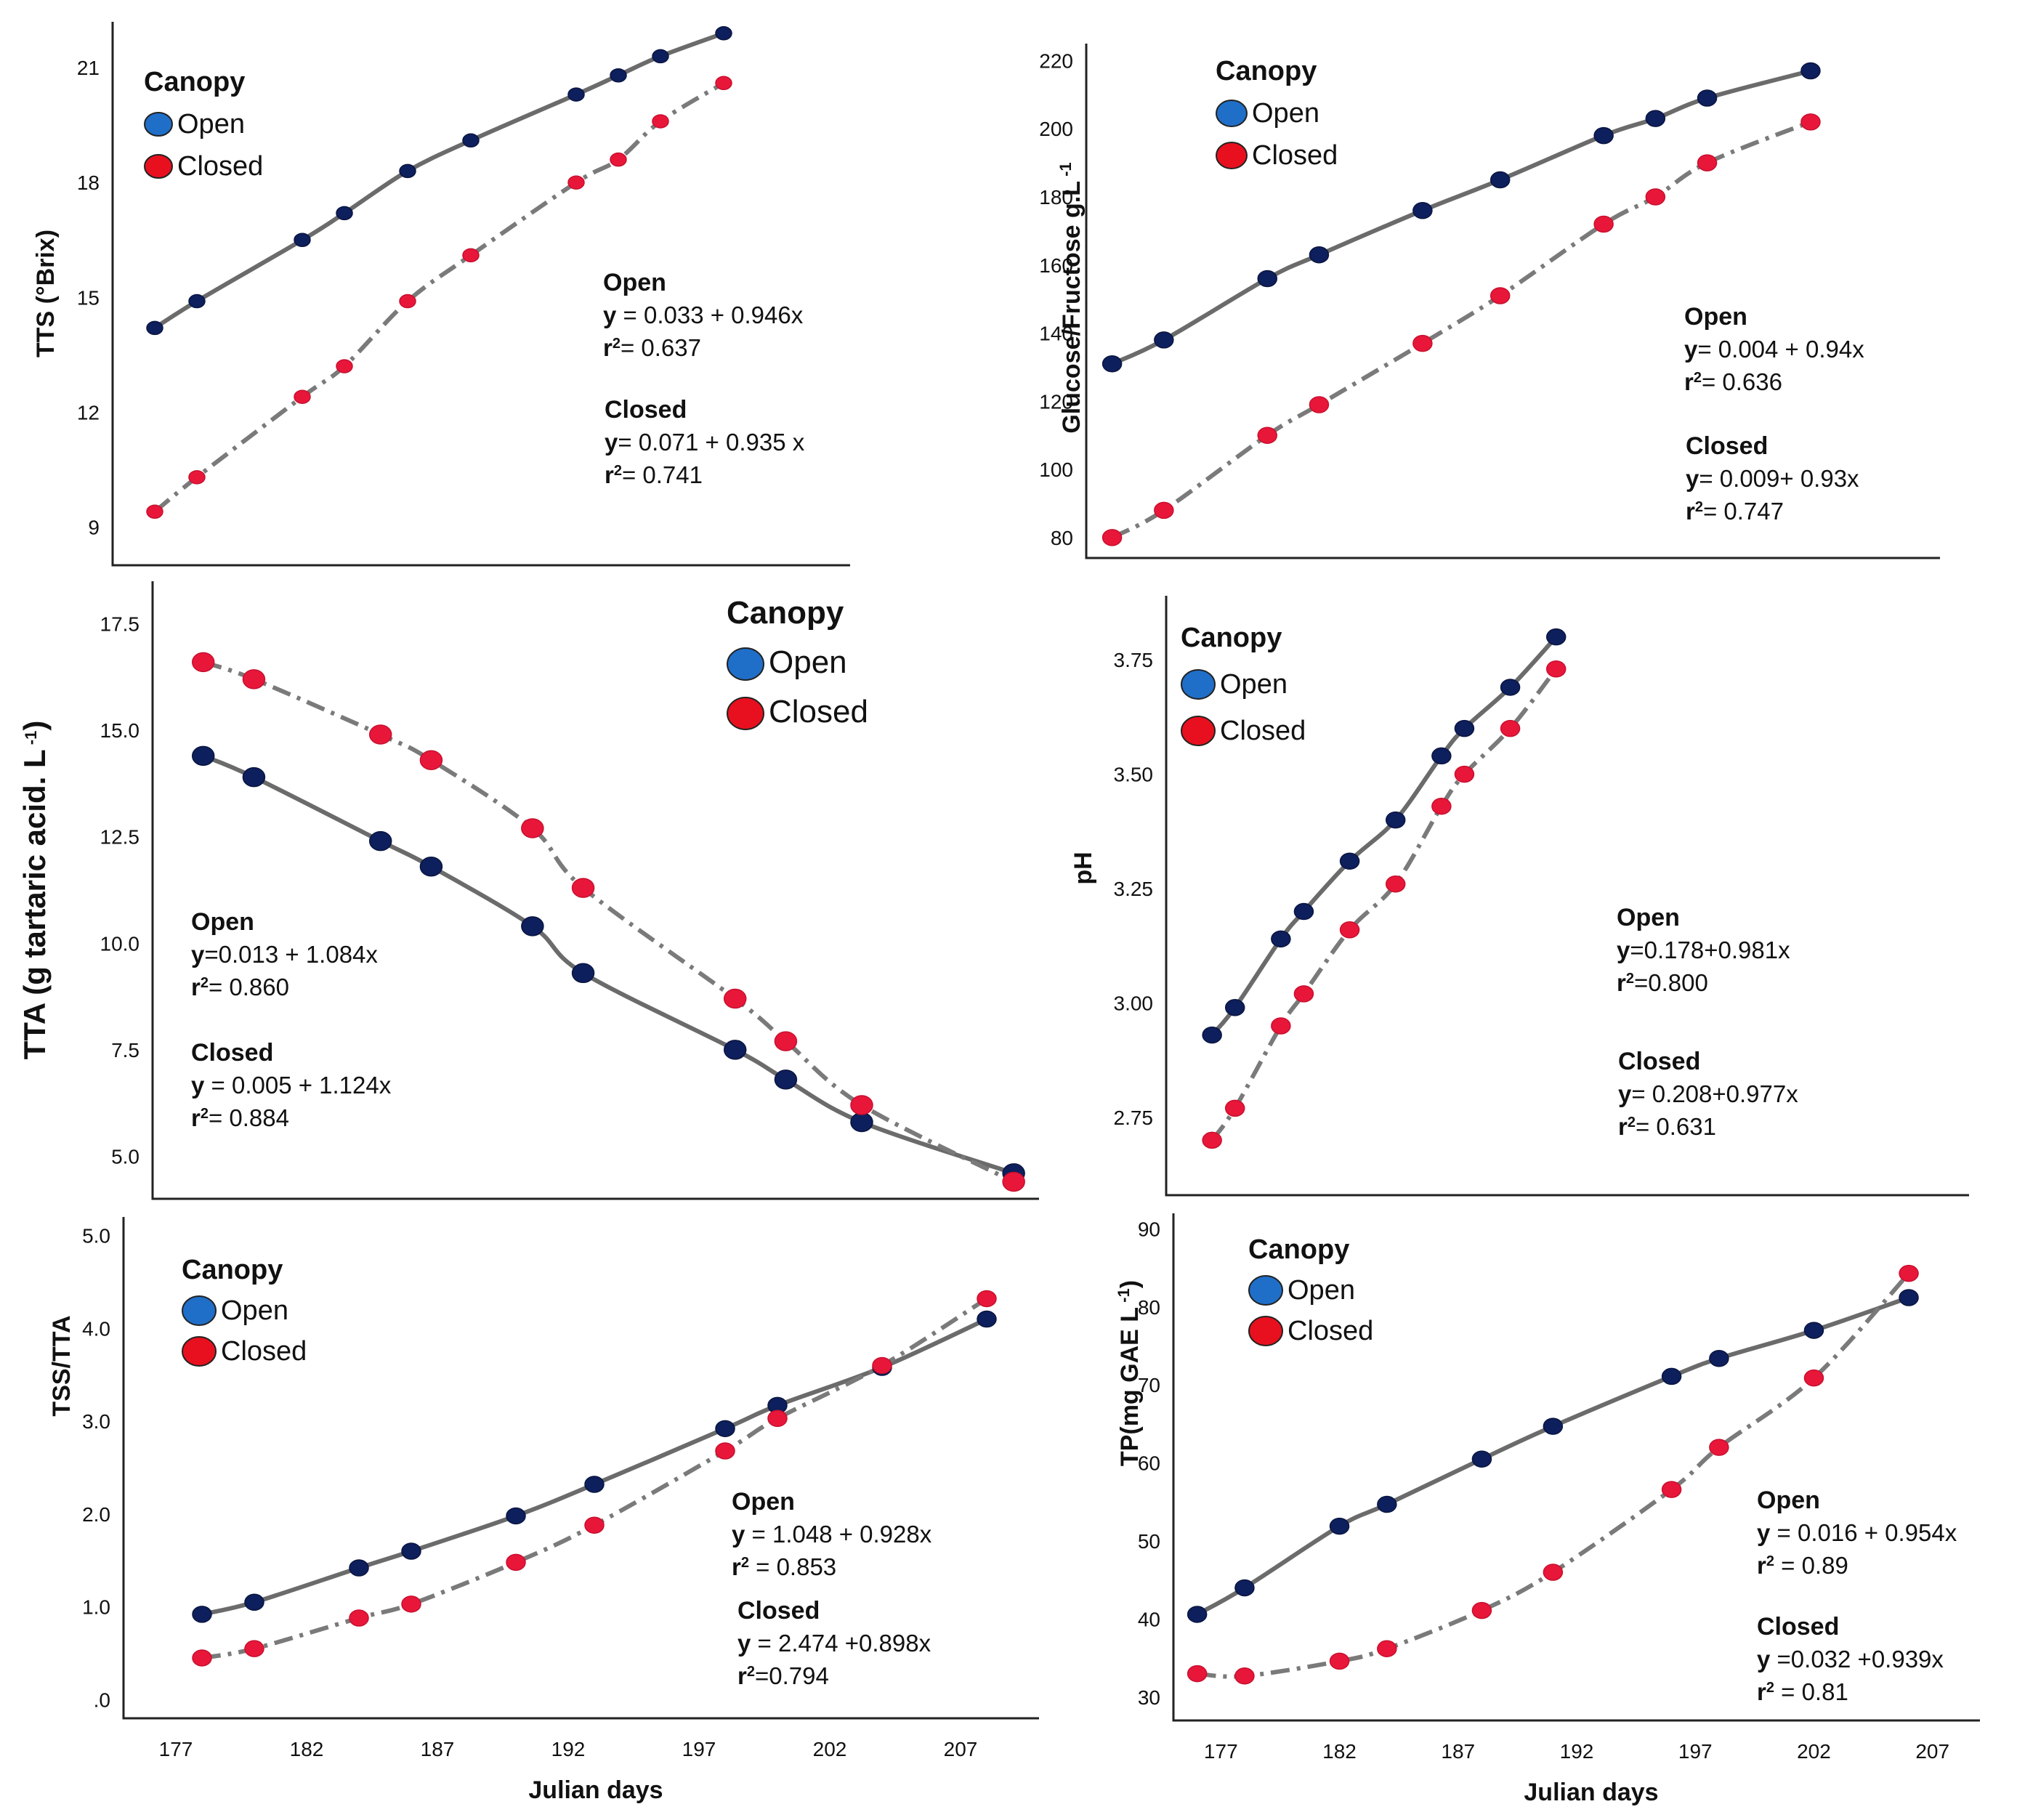  Describe the element at coordinates (62, 1365) in the screenshot. I see `y-axis-label: TSS/TTA` at that location.